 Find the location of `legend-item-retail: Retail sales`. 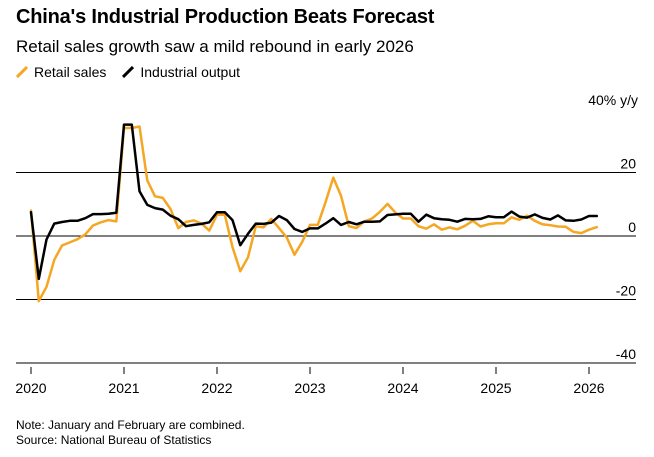

legend-item-retail: Retail sales is located at coordinates (61, 72).